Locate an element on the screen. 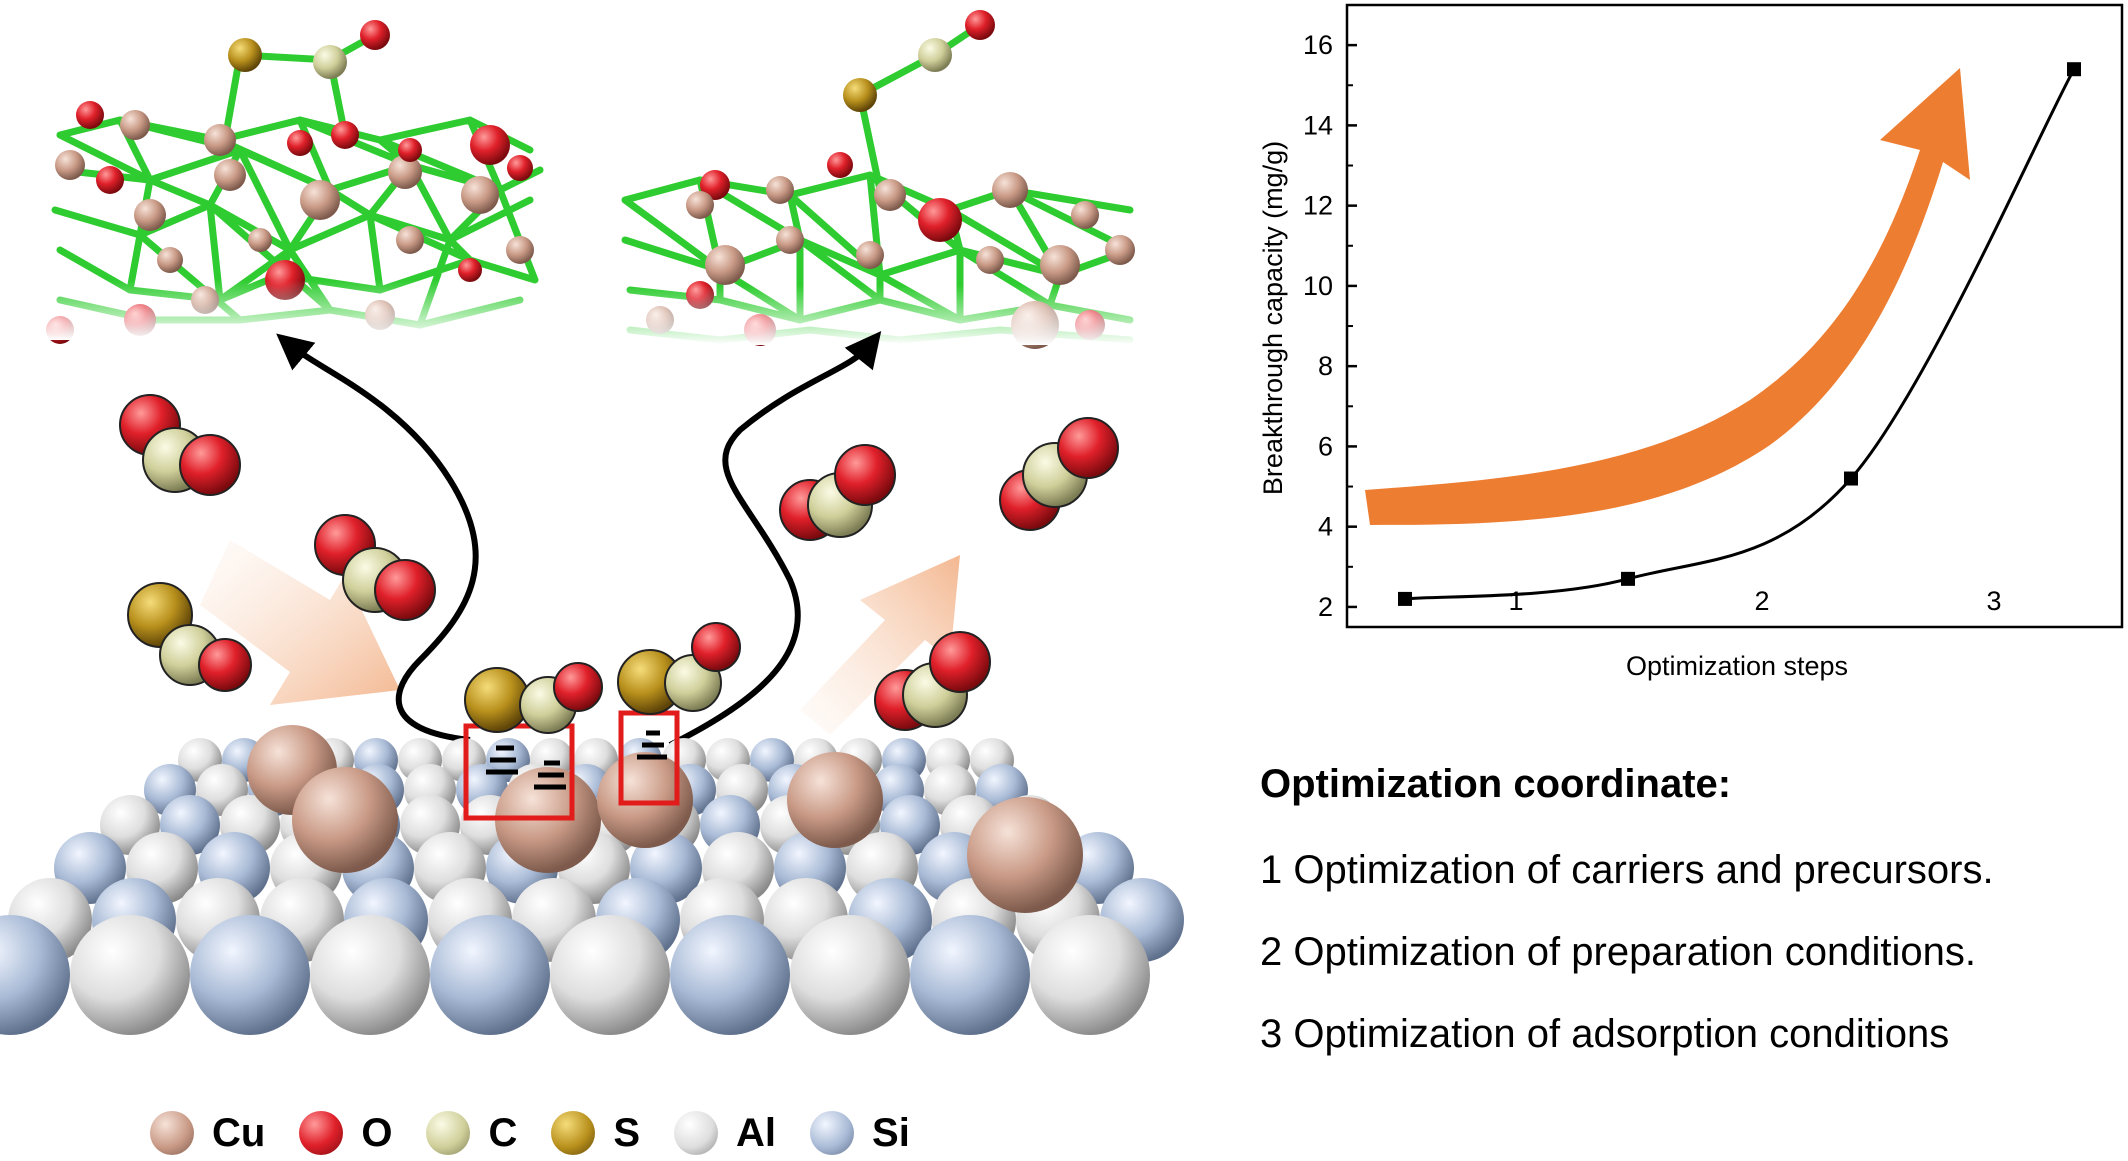  y-tick-label: 6 is located at coordinates (1325, 446).